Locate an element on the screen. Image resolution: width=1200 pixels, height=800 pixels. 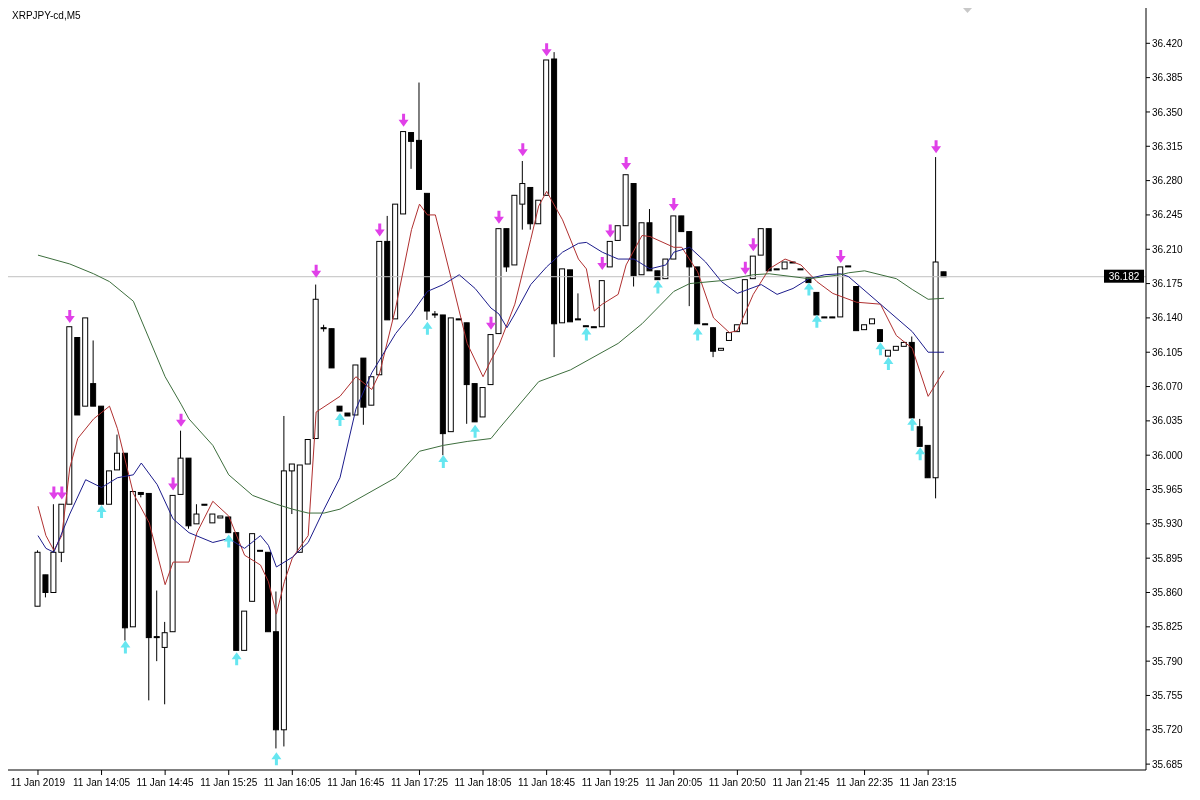
x-tick-label: 11 Jan 14:45 is located at coordinates (165, 782).